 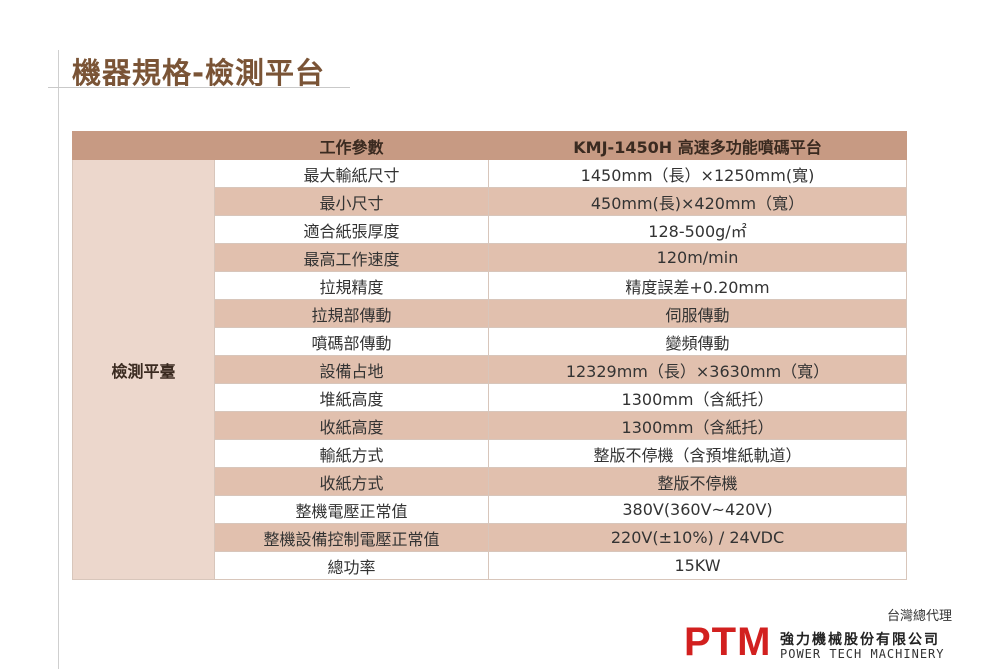 What do you see at coordinates (697, 369) in the screenshot?
I see `value-cell: 12329mm（長）×3630mm（寬）` at bounding box center [697, 369].